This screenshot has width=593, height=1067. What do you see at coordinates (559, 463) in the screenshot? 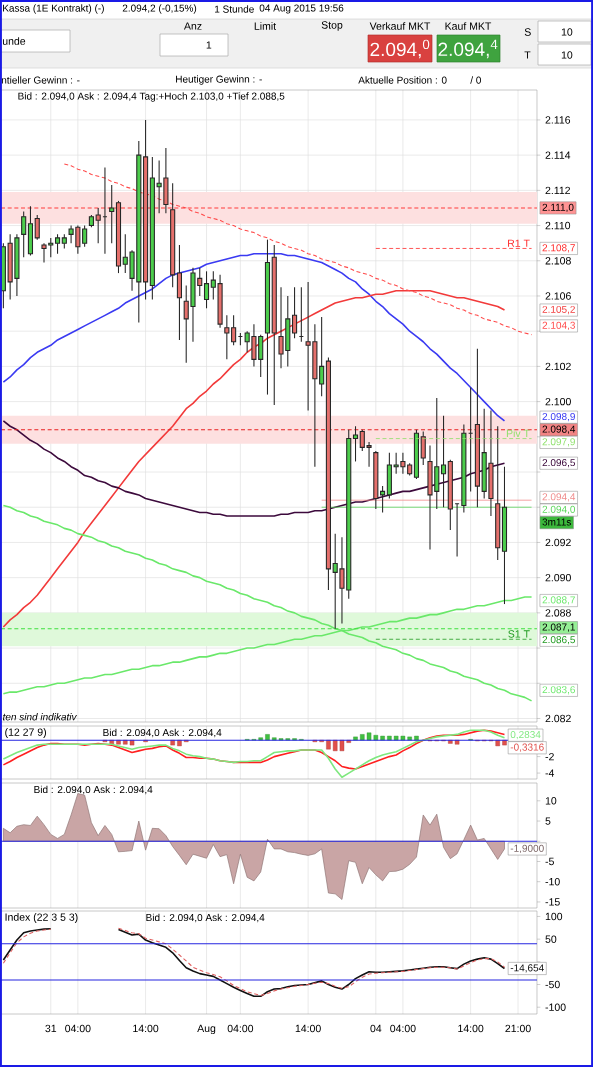
I see `text: 2.096,5` at bounding box center [559, 463].